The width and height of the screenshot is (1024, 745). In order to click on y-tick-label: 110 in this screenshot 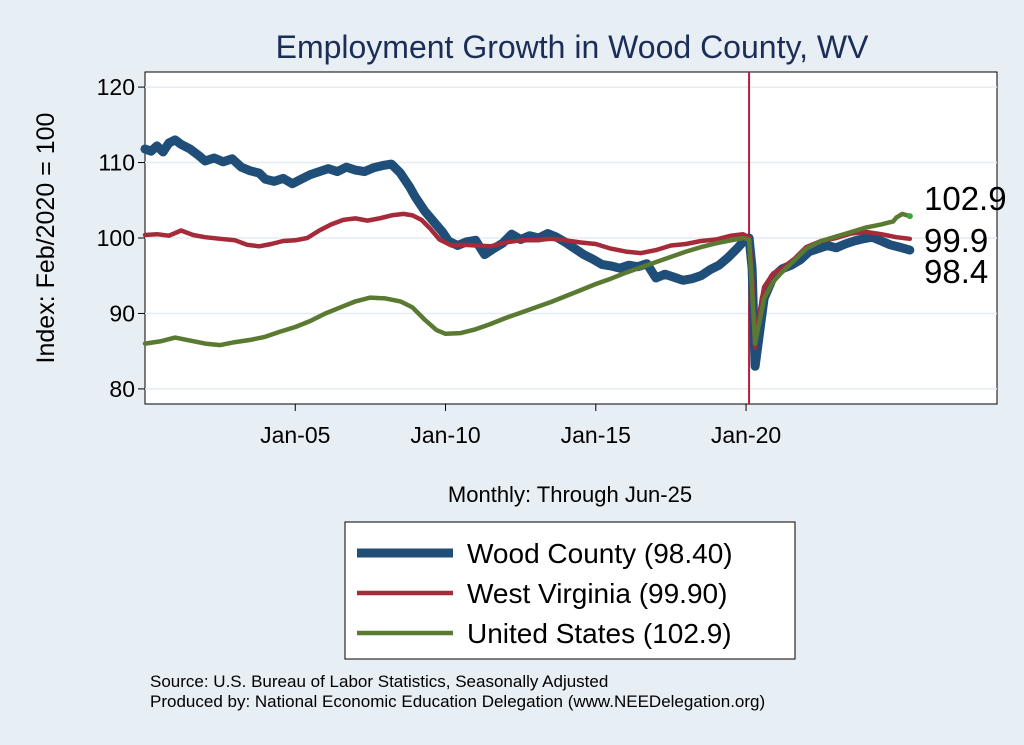, I will do `click(116, 163)`.